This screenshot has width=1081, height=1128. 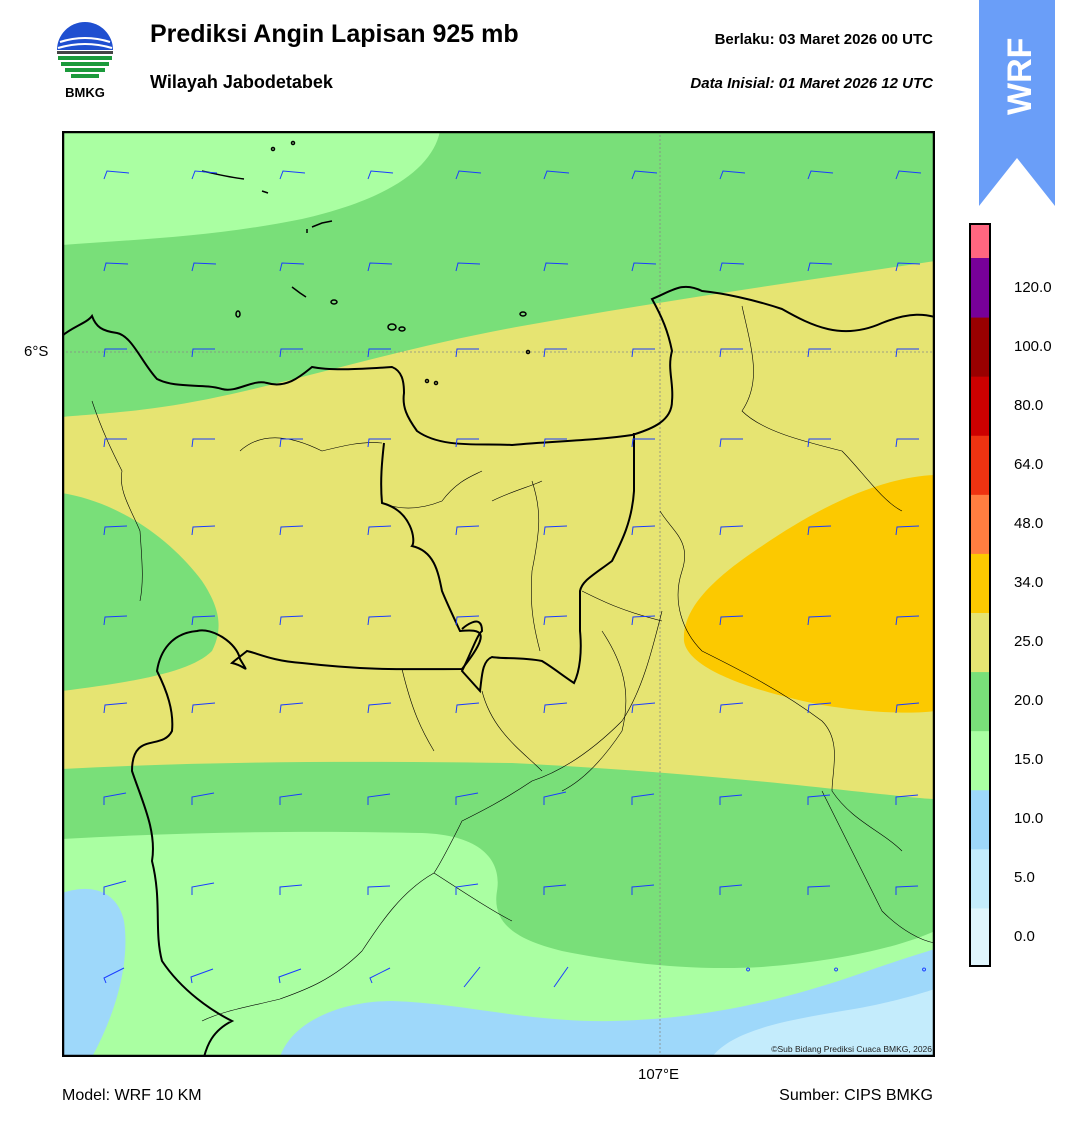 I want to click on colorbar, so click(x=980, y=595).